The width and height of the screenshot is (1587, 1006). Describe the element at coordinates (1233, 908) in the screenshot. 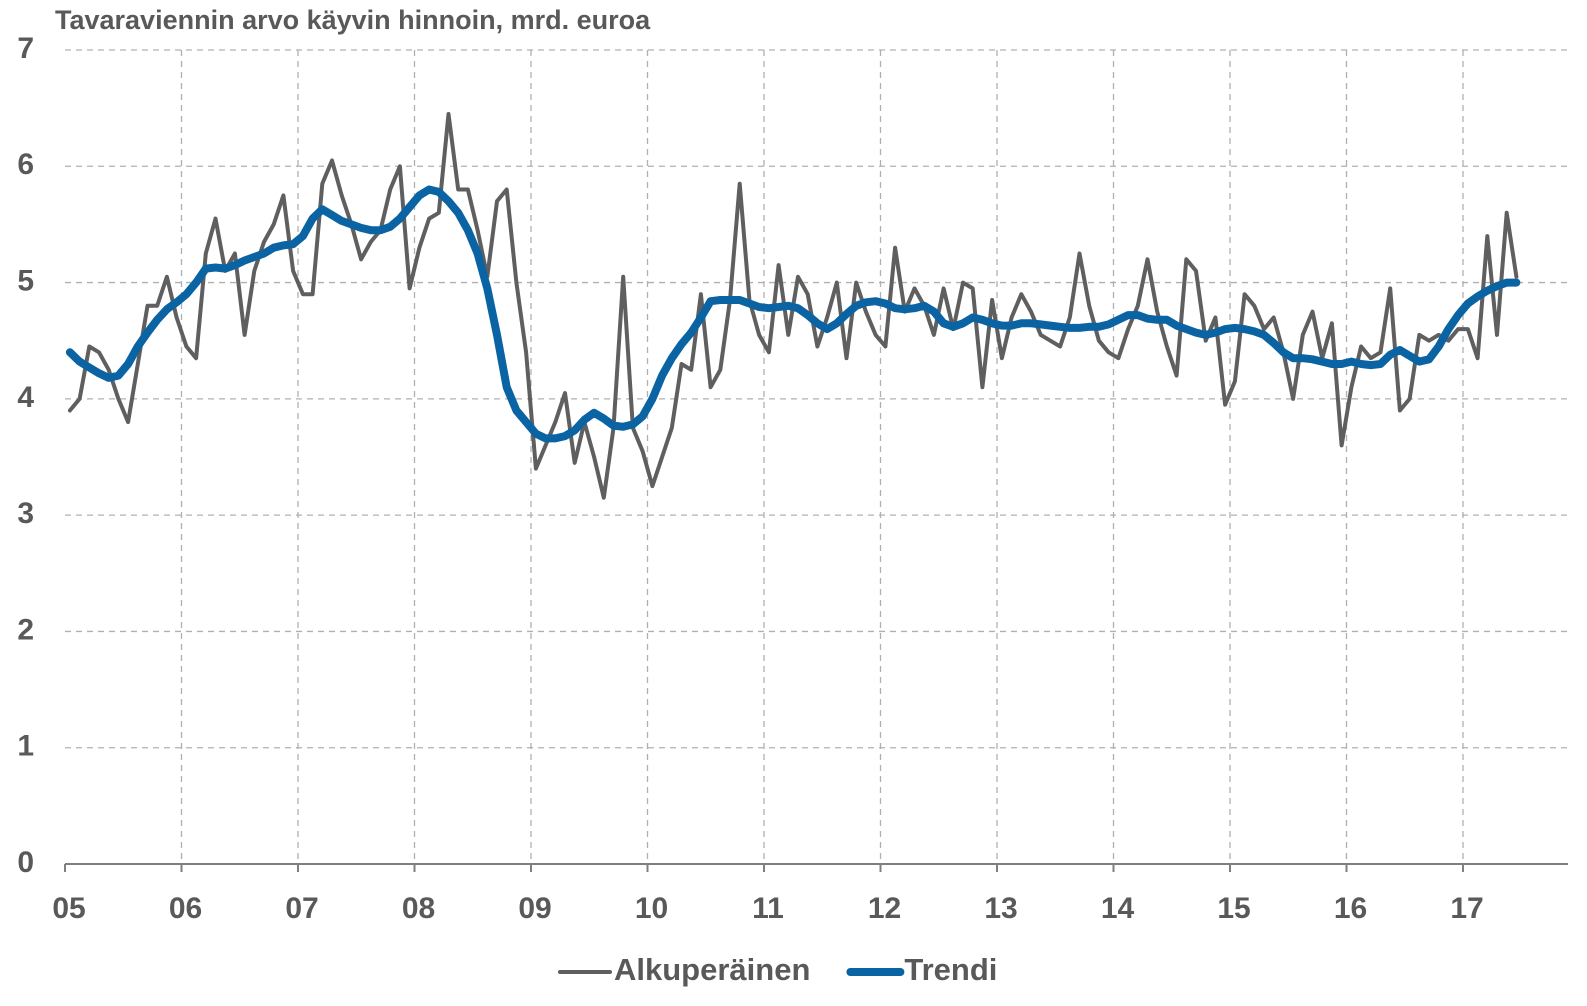

I see `x-tick-label: 15` at that location.